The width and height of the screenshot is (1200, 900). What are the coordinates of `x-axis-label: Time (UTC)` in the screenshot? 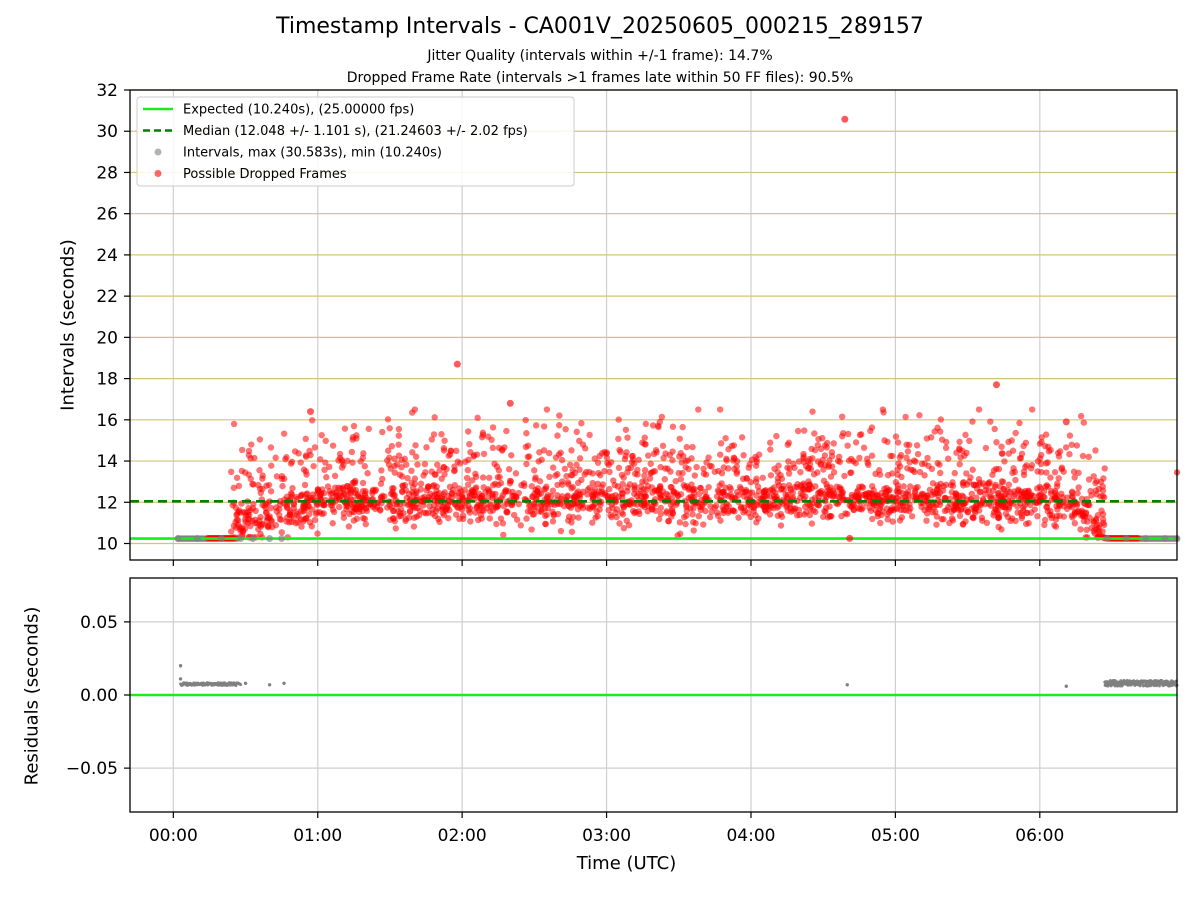 It's located at (626, 863).